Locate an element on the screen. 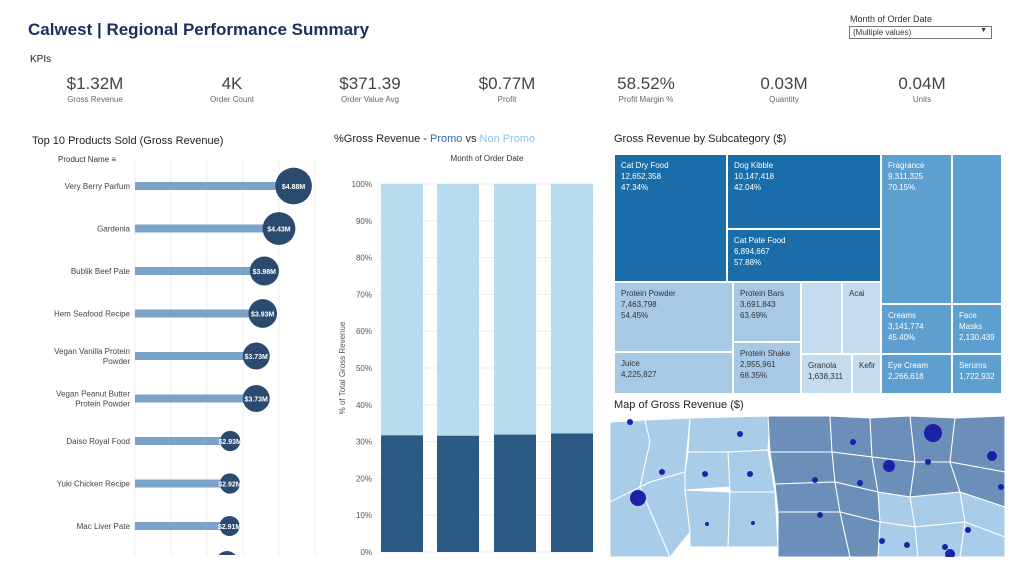 The width and height of the screenshot is (1011, 571). month-filter-dropdown: (Multiple values) ▼ is located at coordinates (920, 32).